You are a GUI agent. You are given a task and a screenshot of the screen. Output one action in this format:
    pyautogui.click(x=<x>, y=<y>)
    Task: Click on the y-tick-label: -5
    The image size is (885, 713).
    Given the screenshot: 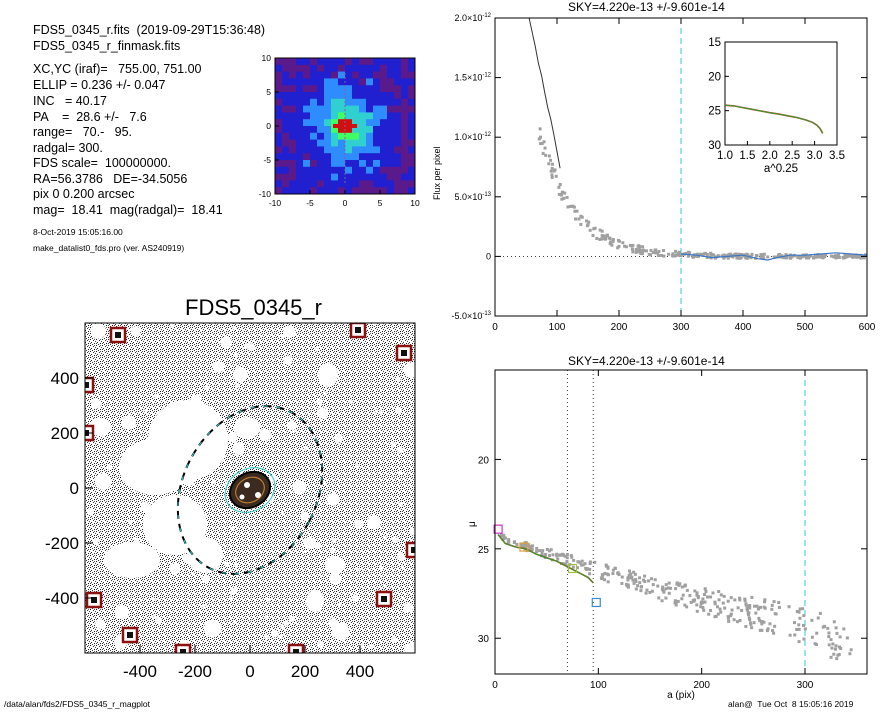 What is the action you would take?
    pyautogui.click(x=267, y=160)
    